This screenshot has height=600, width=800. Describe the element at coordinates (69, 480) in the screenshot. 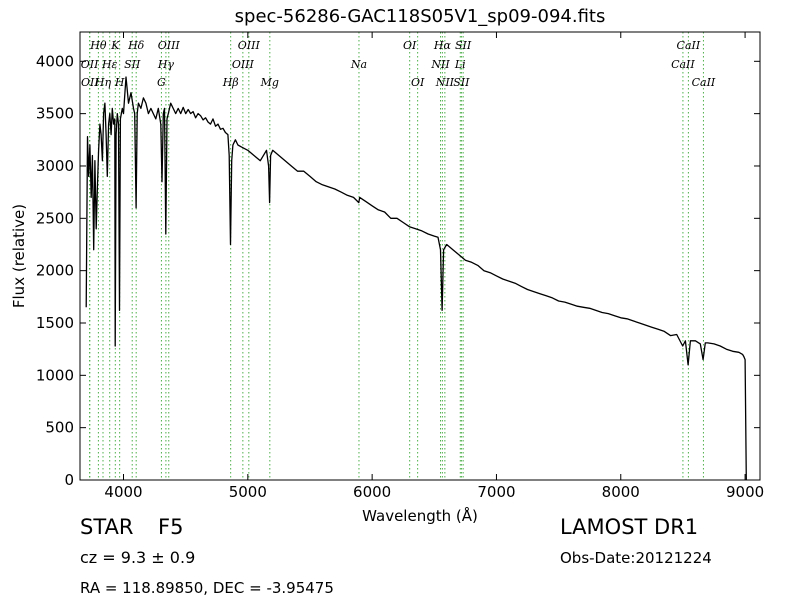

I see `y-tick-label: 0` at that location.